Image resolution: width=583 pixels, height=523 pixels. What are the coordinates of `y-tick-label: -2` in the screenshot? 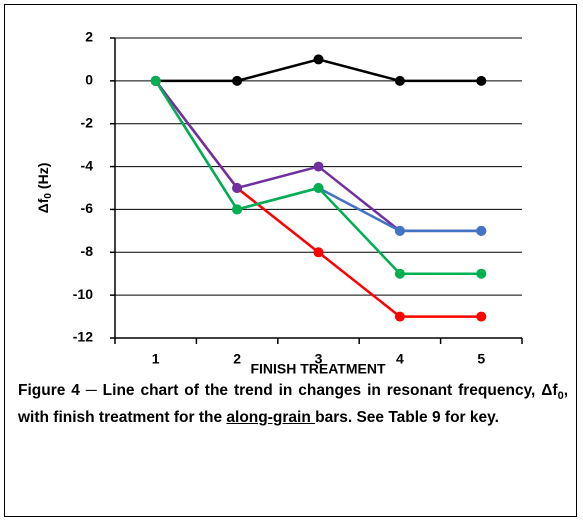 It's located at (87, 122).